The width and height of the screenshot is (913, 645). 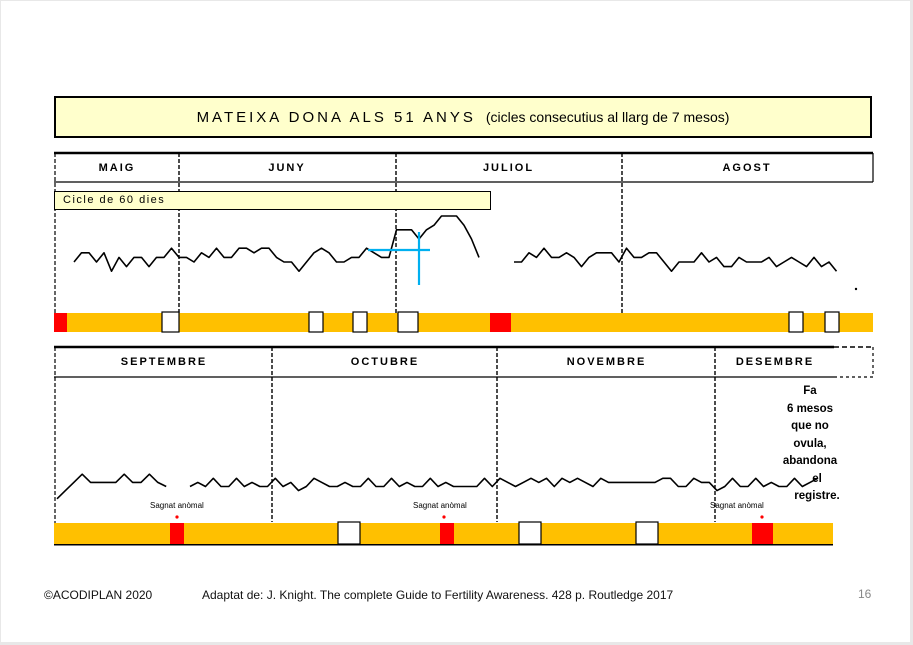 I want to click on month-label-septembre: SEPTEMBRE, so click(x=164, y=362).